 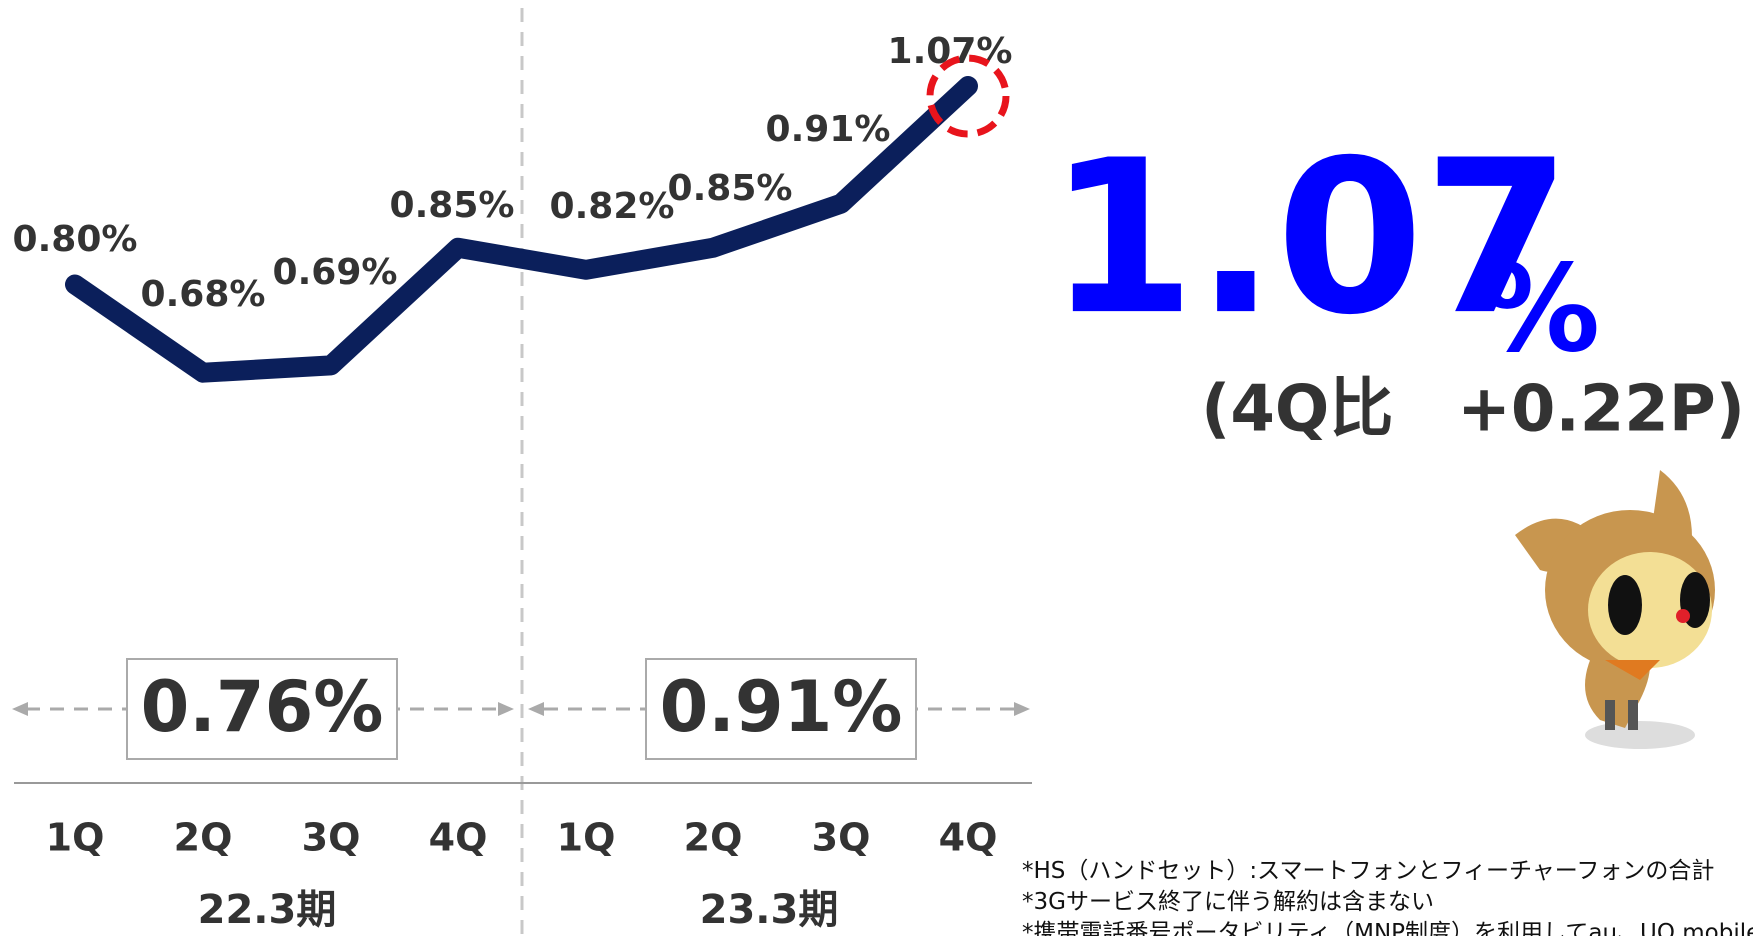 What do you see at coordinates (769, 910) in the screenshot?
I see `period-label: 23.3期` at bounding box center [769, 910].